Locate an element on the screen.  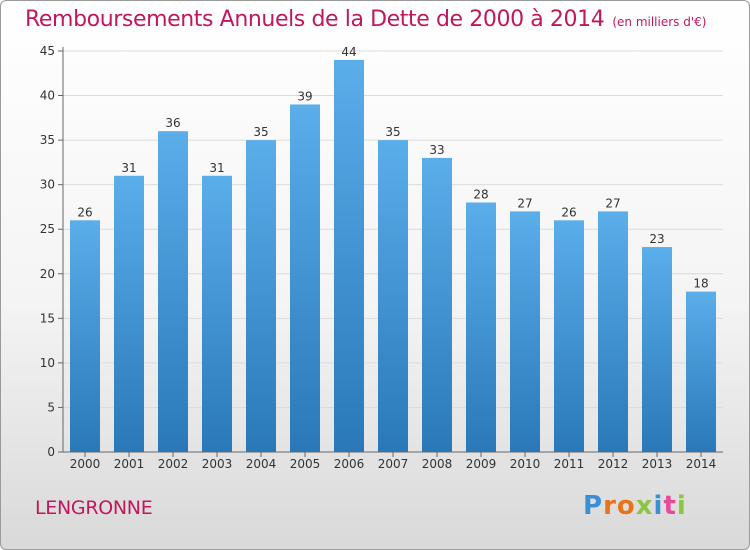
bar-2010 is located at coordinates (525, 331).